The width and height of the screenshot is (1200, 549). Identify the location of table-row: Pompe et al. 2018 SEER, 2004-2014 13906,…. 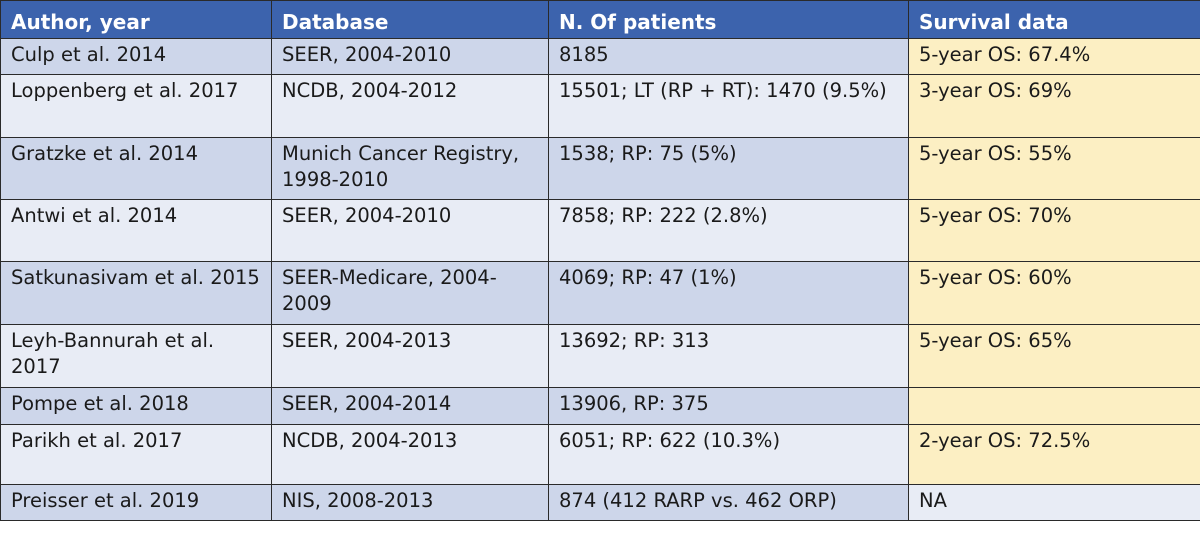
(600, 406).